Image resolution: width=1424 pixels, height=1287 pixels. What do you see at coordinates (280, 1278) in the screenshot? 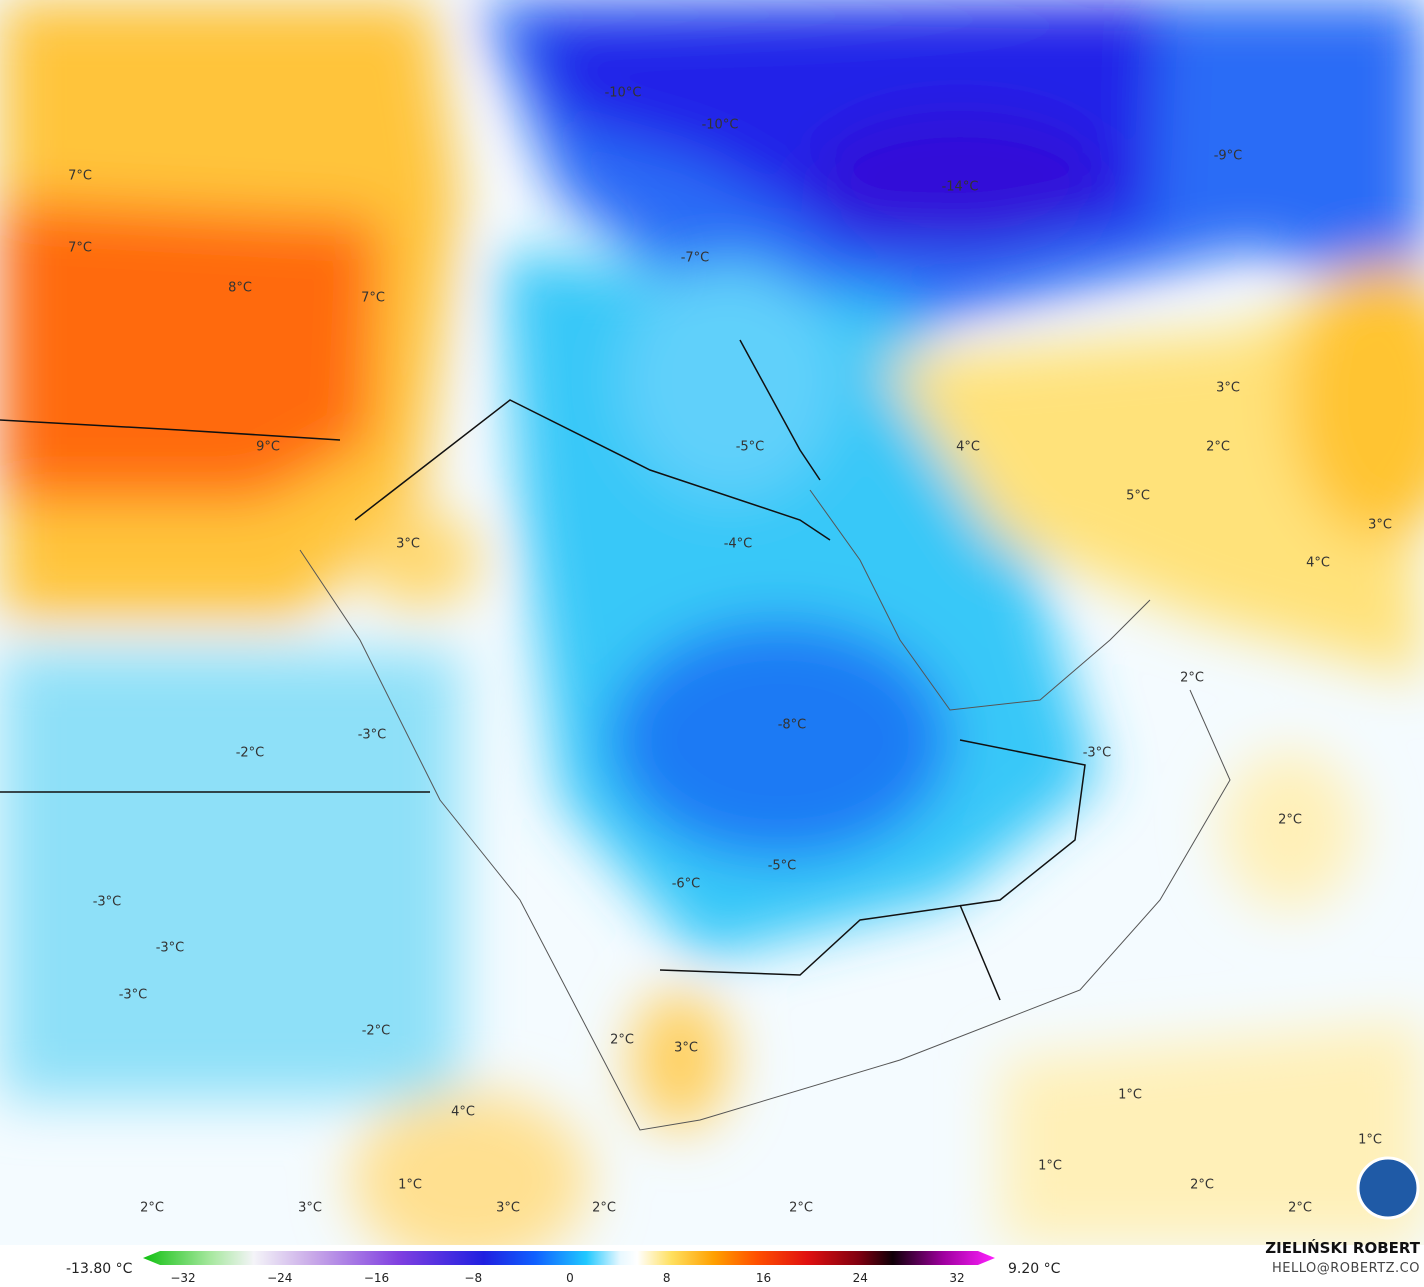
I see `colorbar-tick: −24` at bounding box center [280, 1278].